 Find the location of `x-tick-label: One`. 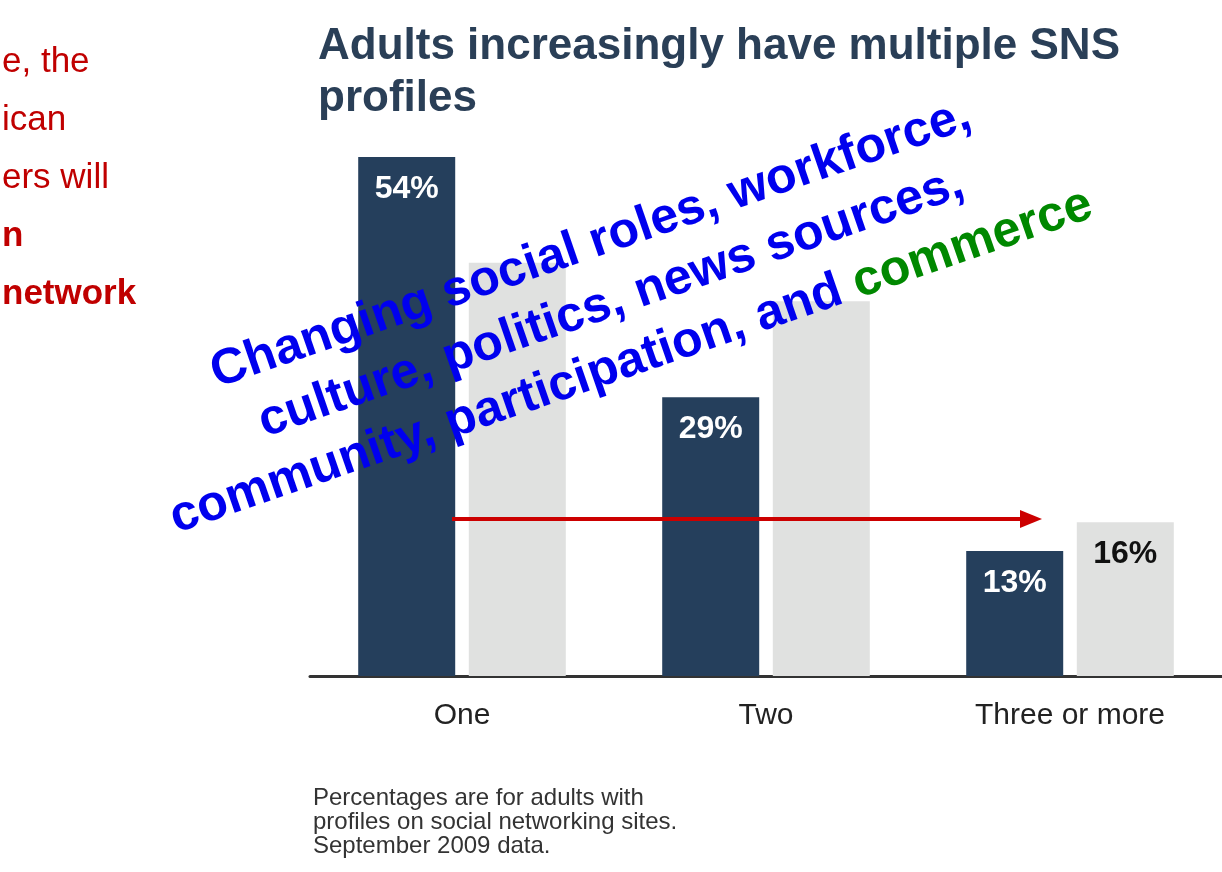

x-tick-label: One is located at coordinates (462, 713).